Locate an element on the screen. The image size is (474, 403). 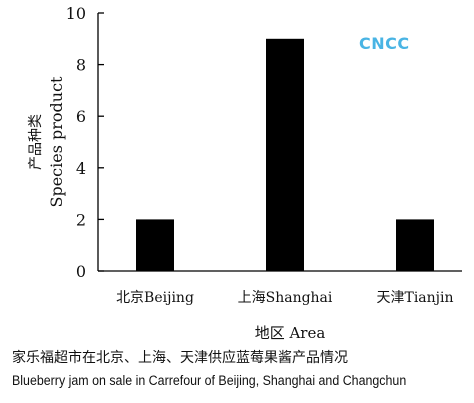
x-category-label: 天津Tianjin is located at coordinates (414, 298).